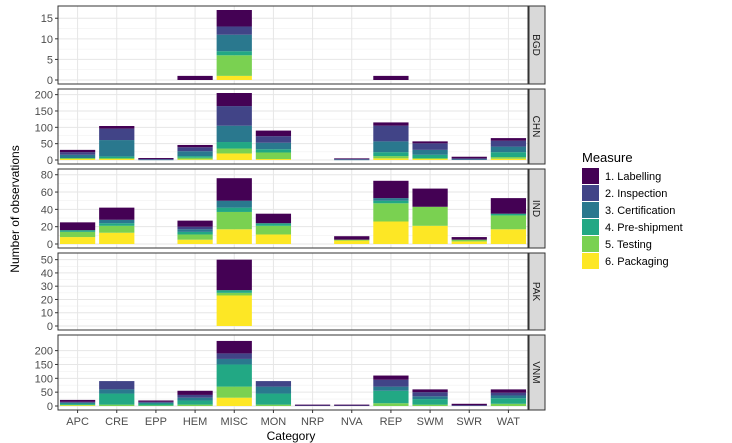  Describe the element at coordinates (44, 379) in the screenshot. I see `y-tick-label: 100` at that location.